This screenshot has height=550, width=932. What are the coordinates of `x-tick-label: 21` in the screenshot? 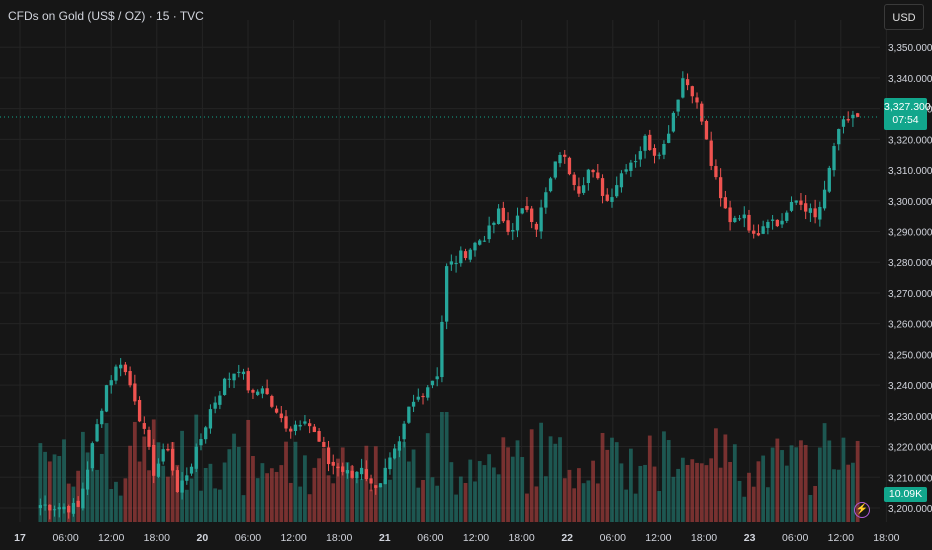 It's located at (385, 538).